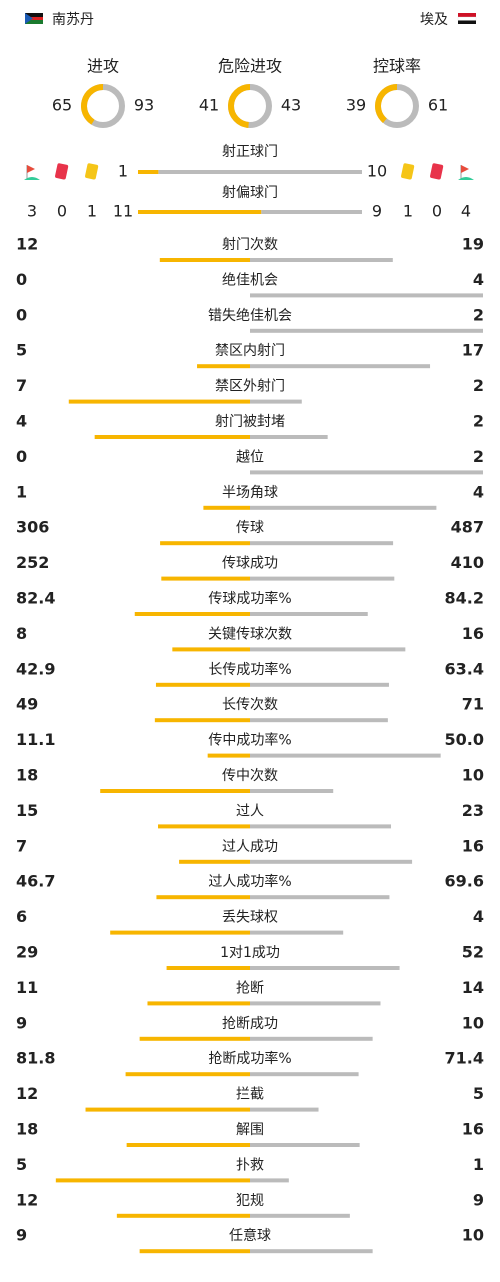 The width and height of the screenshot is (500, 1282). I want to click on stat-home: 1, so click(21, 491).